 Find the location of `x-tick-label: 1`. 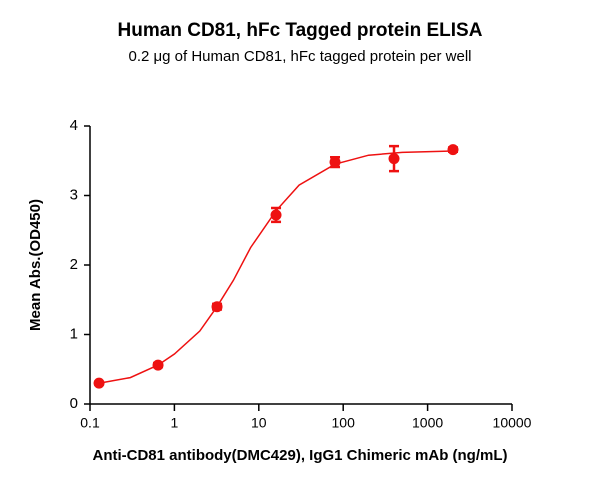

x-tick-label: 1 is located at coordinates (175, 423).